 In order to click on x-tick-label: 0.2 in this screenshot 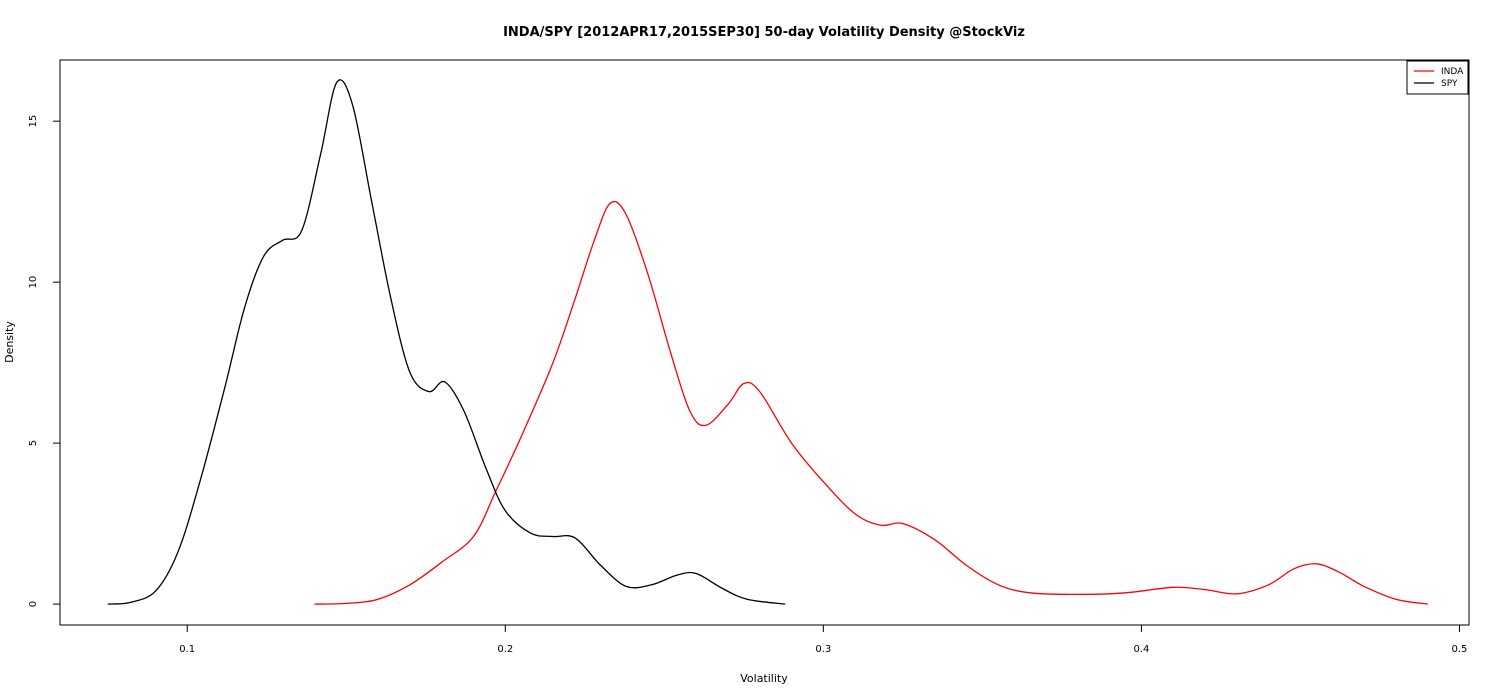, I will do `click(505, 649)`.